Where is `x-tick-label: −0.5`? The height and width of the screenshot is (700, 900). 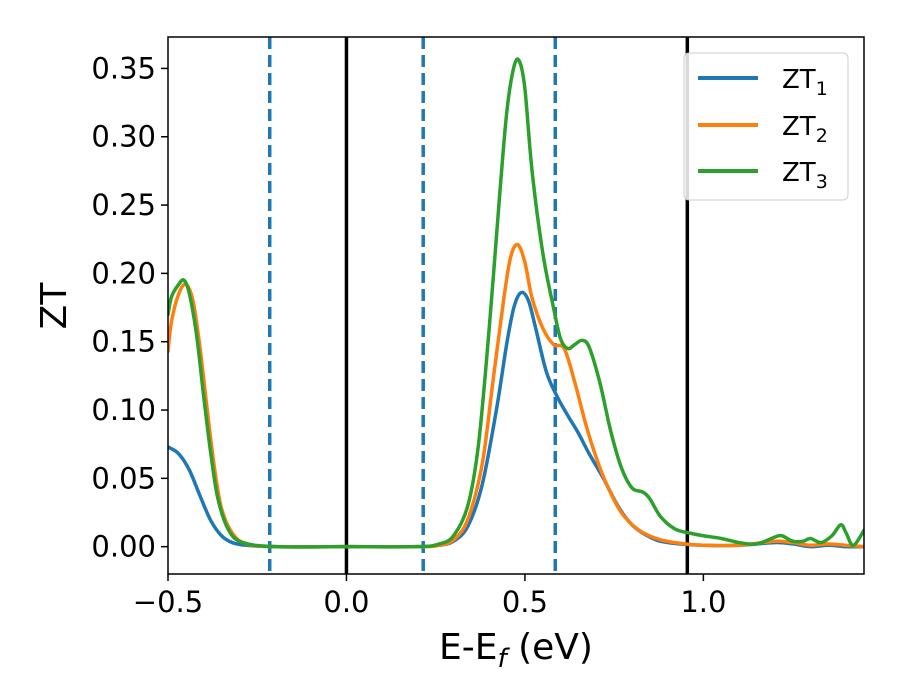
x-tick-label: −0.5 is located at coordinates (168, 602).